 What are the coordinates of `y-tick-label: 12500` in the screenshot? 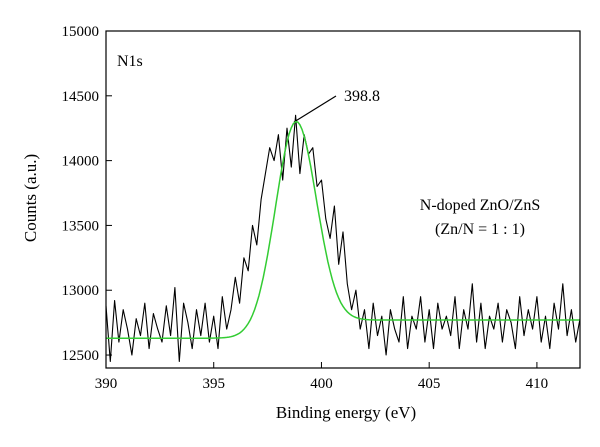 It's located at (81, 356).